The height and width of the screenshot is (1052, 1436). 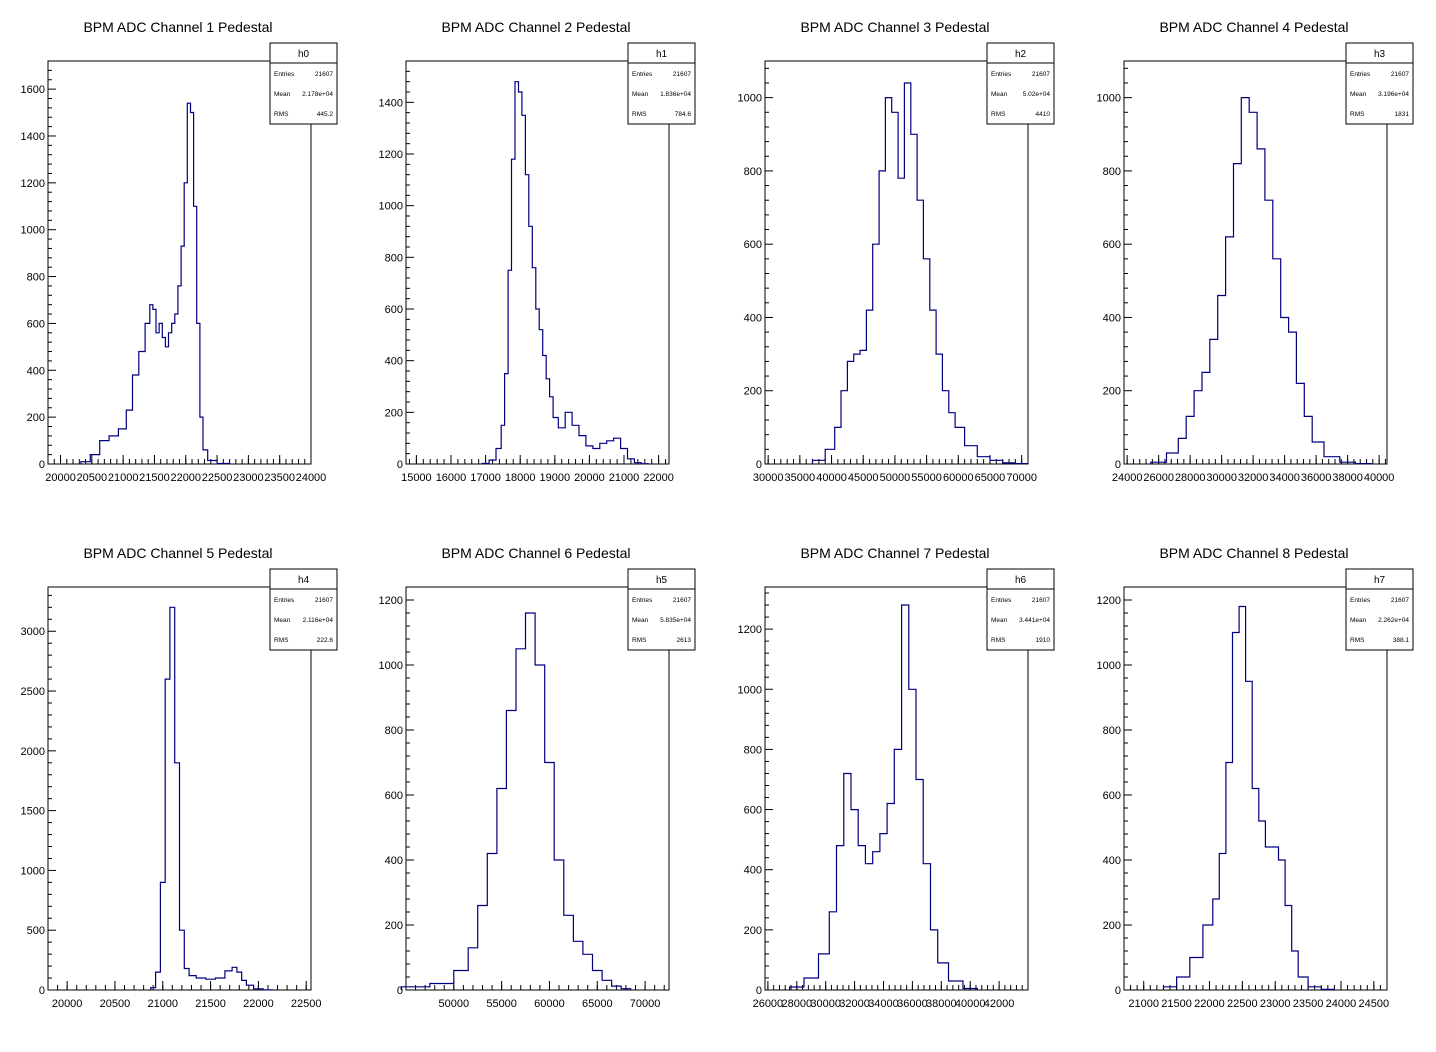 I want to click on stats-box: h5 Entries 21607 Mean 5.835e+04 RMS 2613, so click(x=661, y=609).